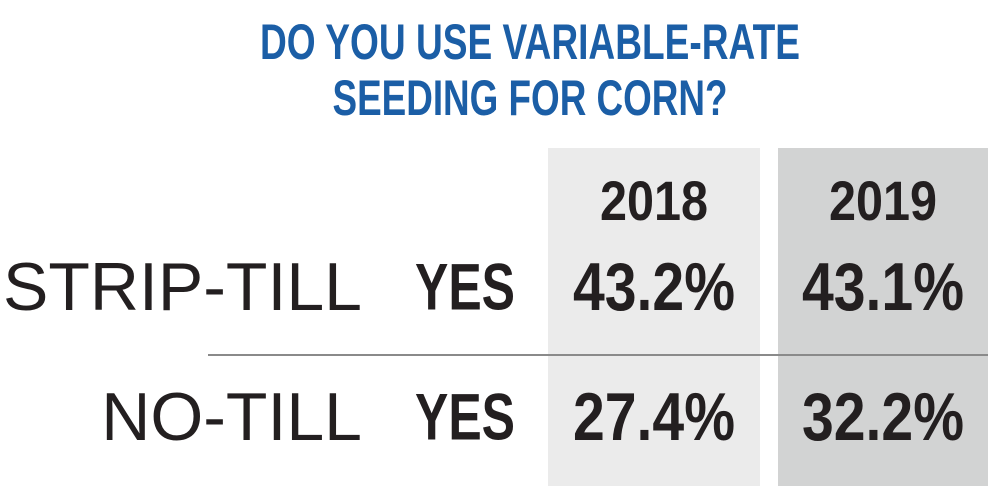 The width and height of the screenshot is (1000, 486). Describe the element at coordinates (231, 417) in the screenshot. I see `row-label: NO-TILL` at that location.